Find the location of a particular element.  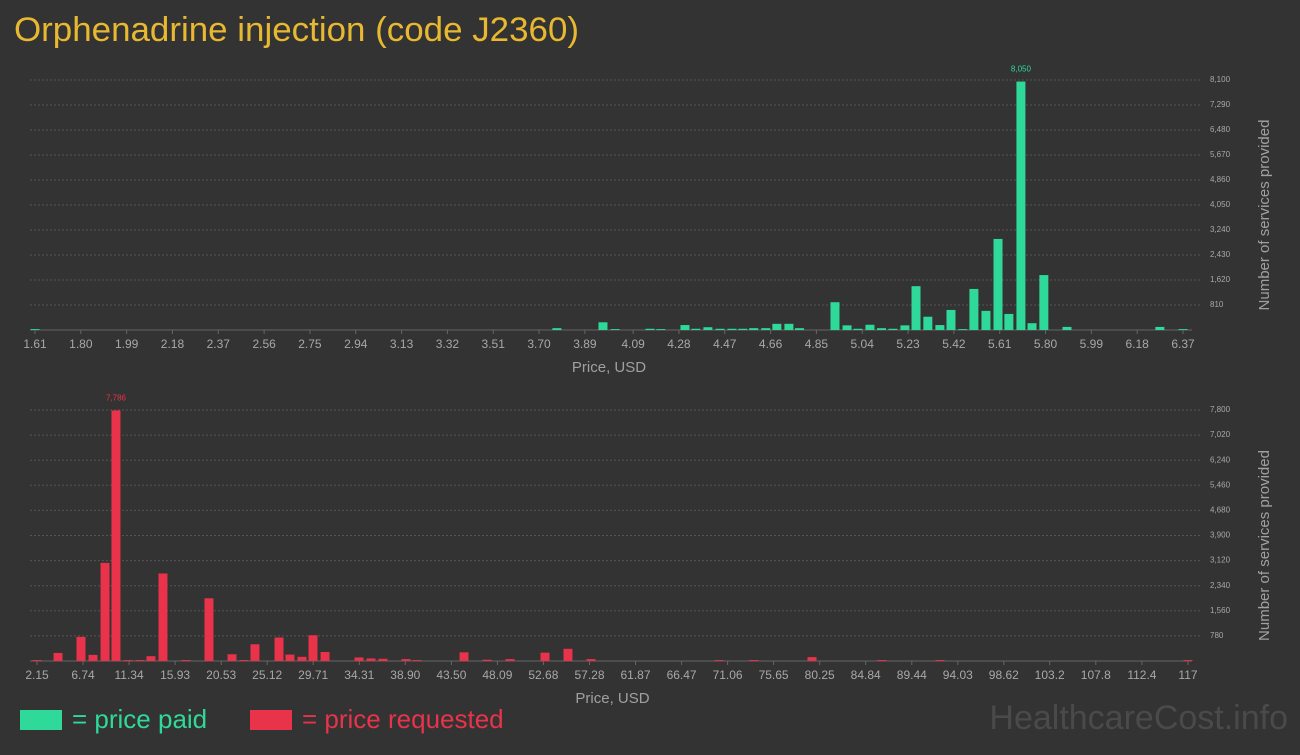

x-tick-label: 38.90 is located at coordinates (405, 675).